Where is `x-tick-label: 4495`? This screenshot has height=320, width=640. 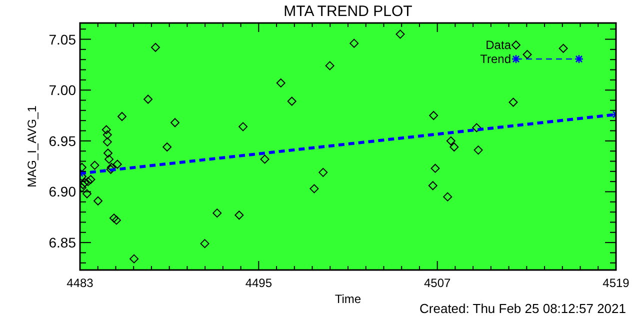
x-tick-label: 4495 is located at coordinates (258, 283).